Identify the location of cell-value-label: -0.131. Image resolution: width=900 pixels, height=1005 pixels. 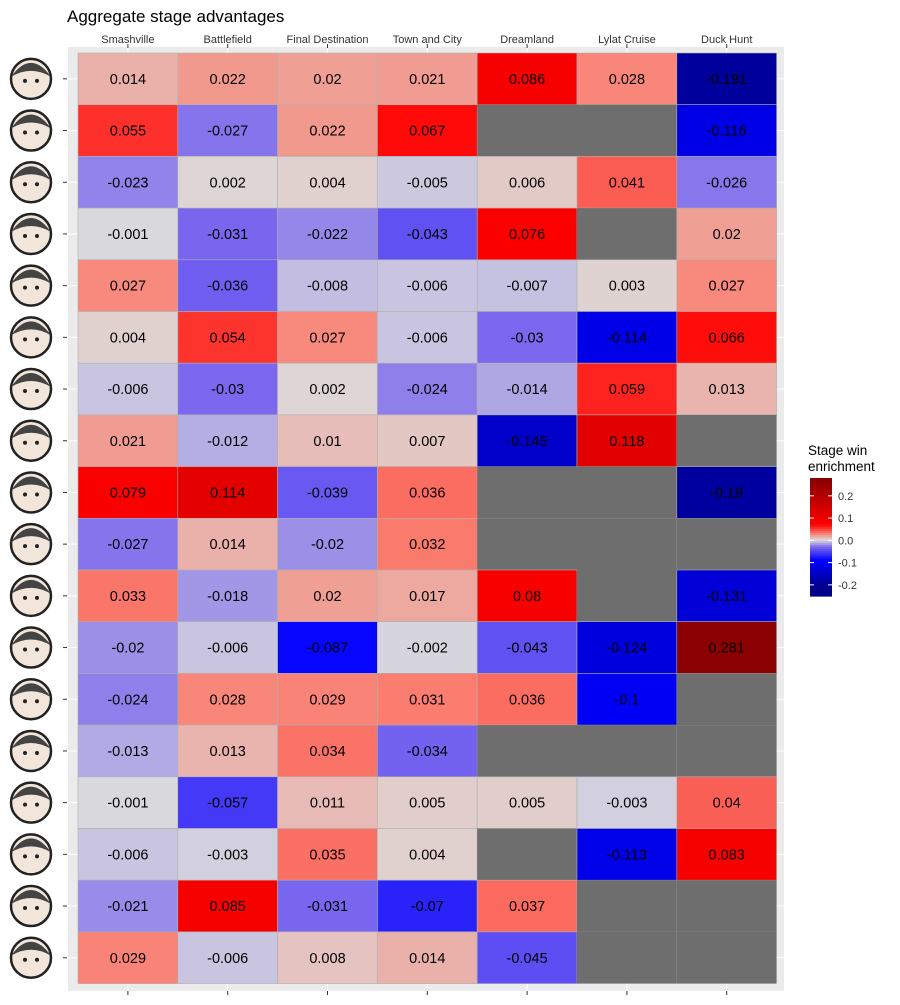
(726, 597).